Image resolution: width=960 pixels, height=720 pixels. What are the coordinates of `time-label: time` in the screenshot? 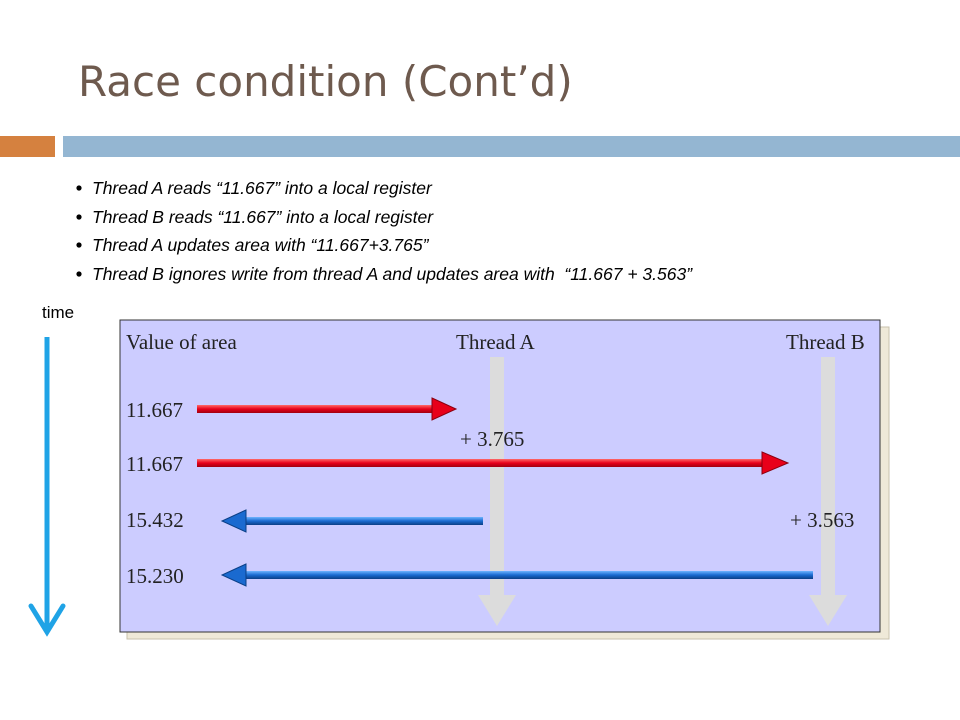 It's located at (58, 312).